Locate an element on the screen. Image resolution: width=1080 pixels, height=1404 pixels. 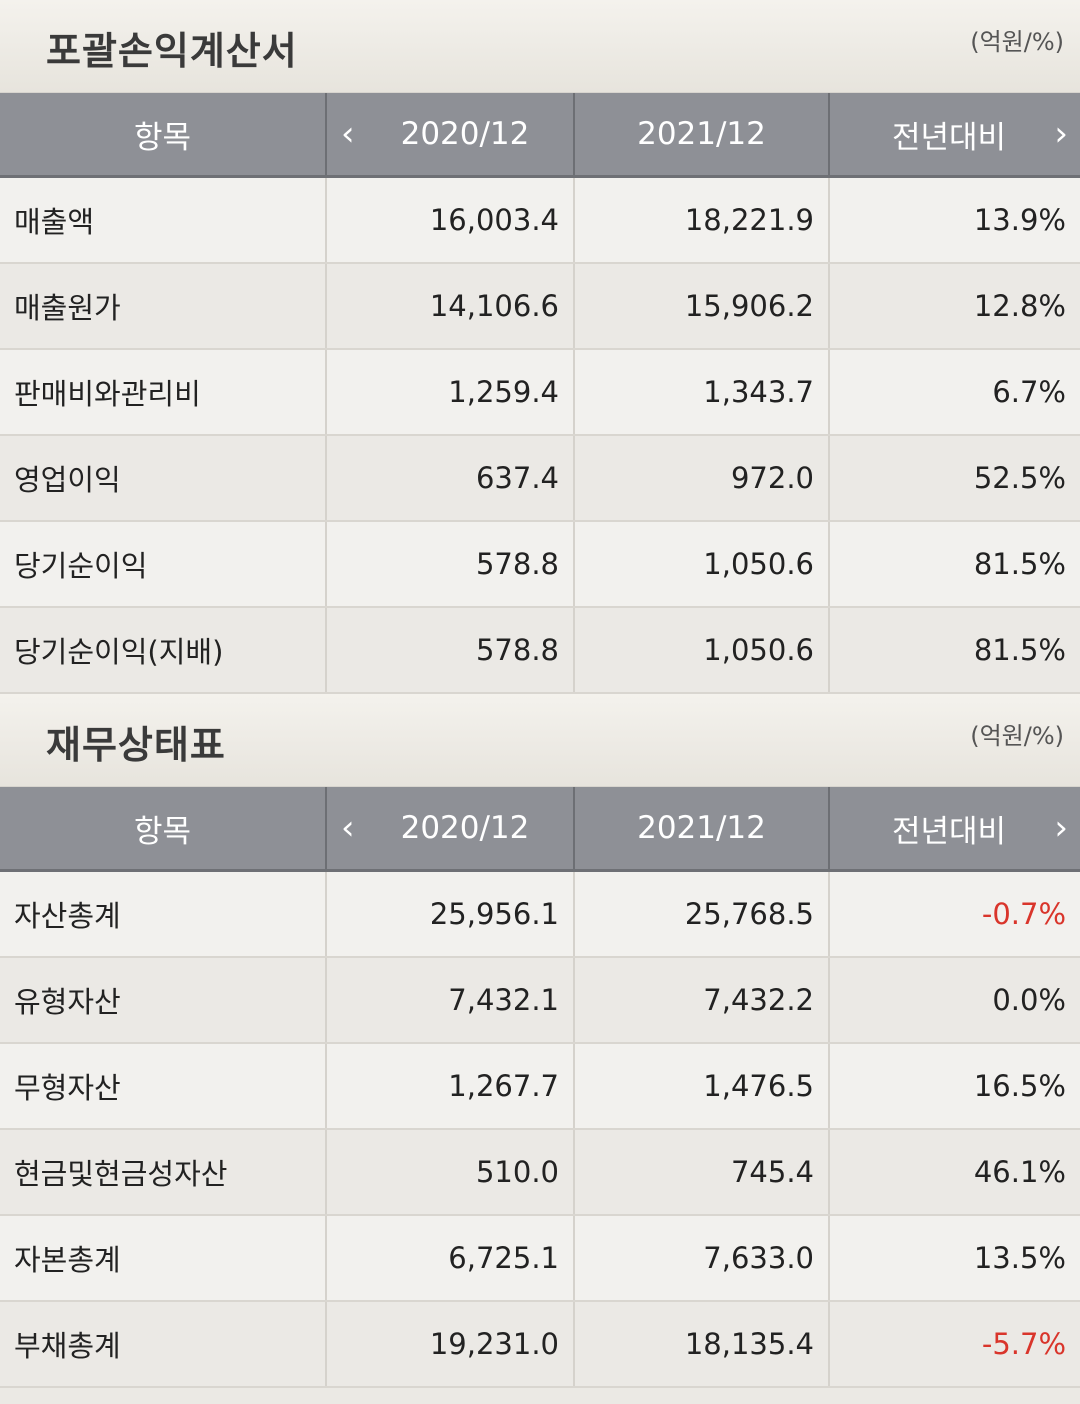
value-curr: 18,135.4 is located at coordinates (701, 1344).